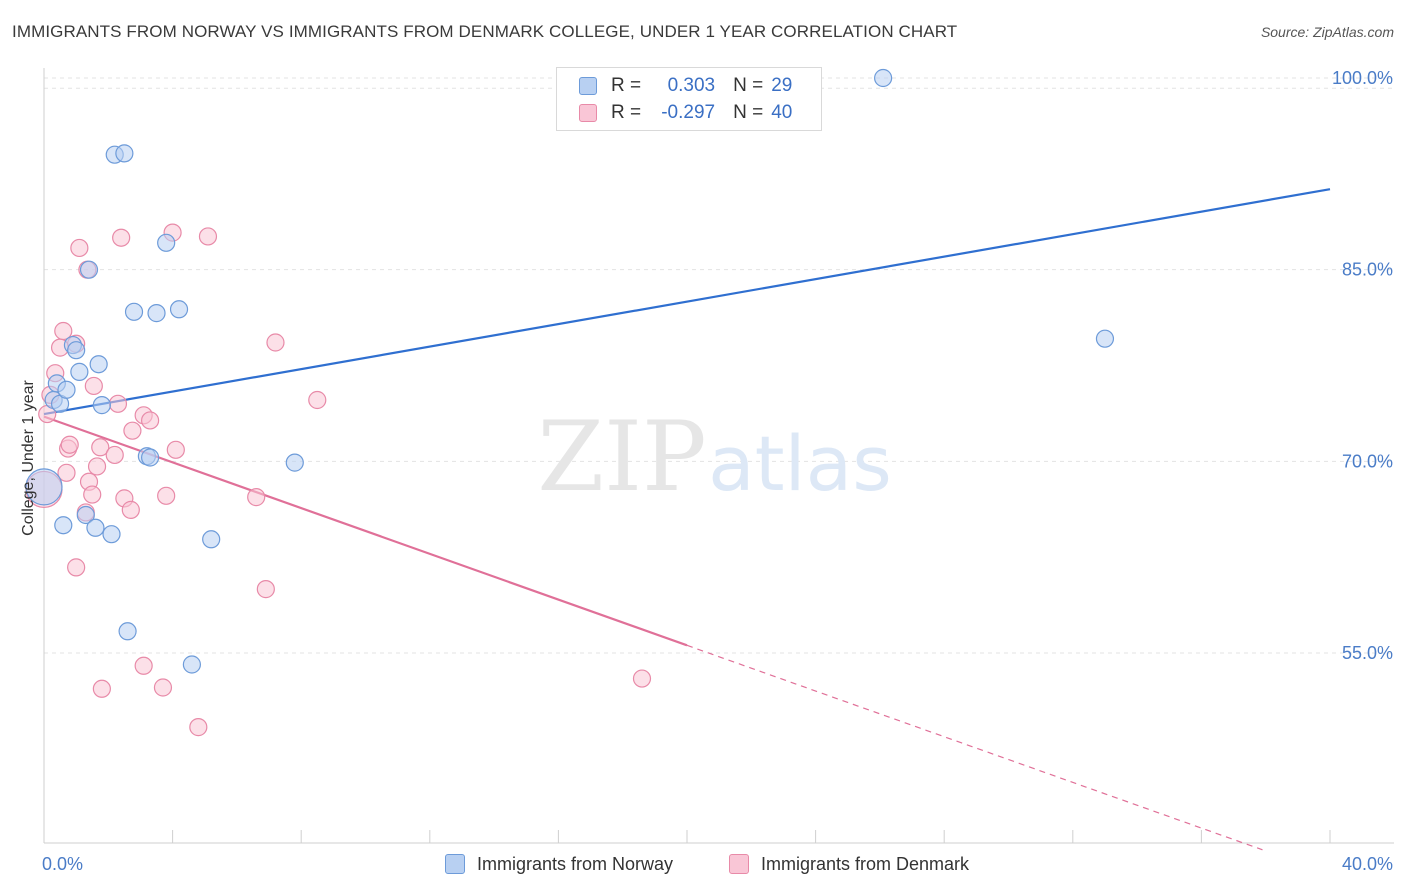 The height and width of the screenshot is (892, 1406). I want to click on stats-legend: R = 0.303 N = 29 R = -0.297 N = 40, so click(689, 99).